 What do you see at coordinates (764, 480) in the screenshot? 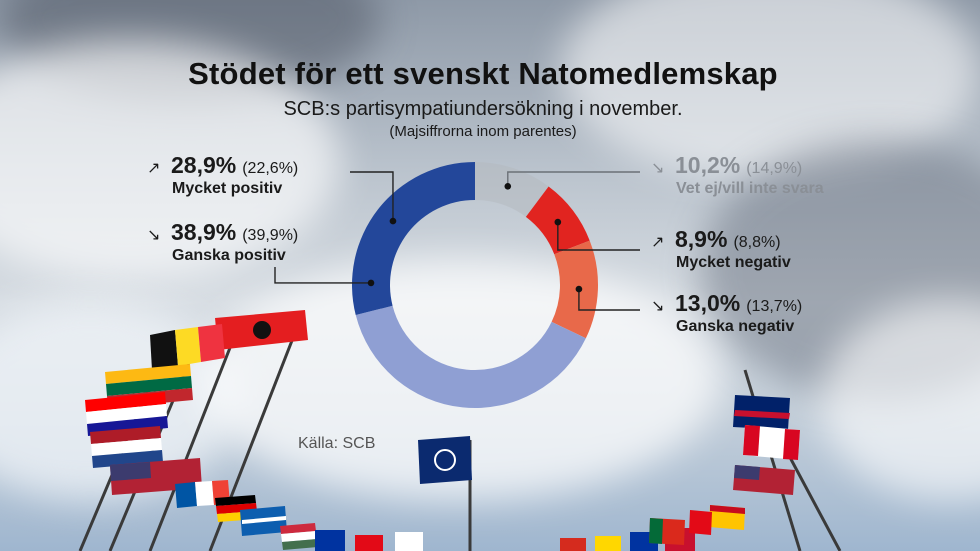
I see `flag-usa-right-icon` at bounding box center [764, 480].